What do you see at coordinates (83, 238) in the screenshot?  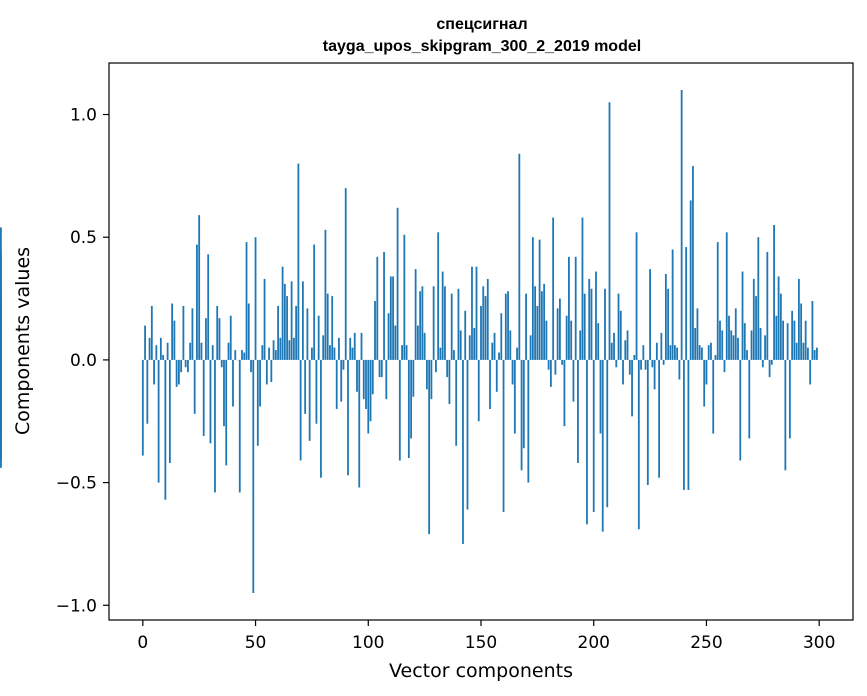 I see `y-tick-label: 0.5` at bounding box center [83, 238].